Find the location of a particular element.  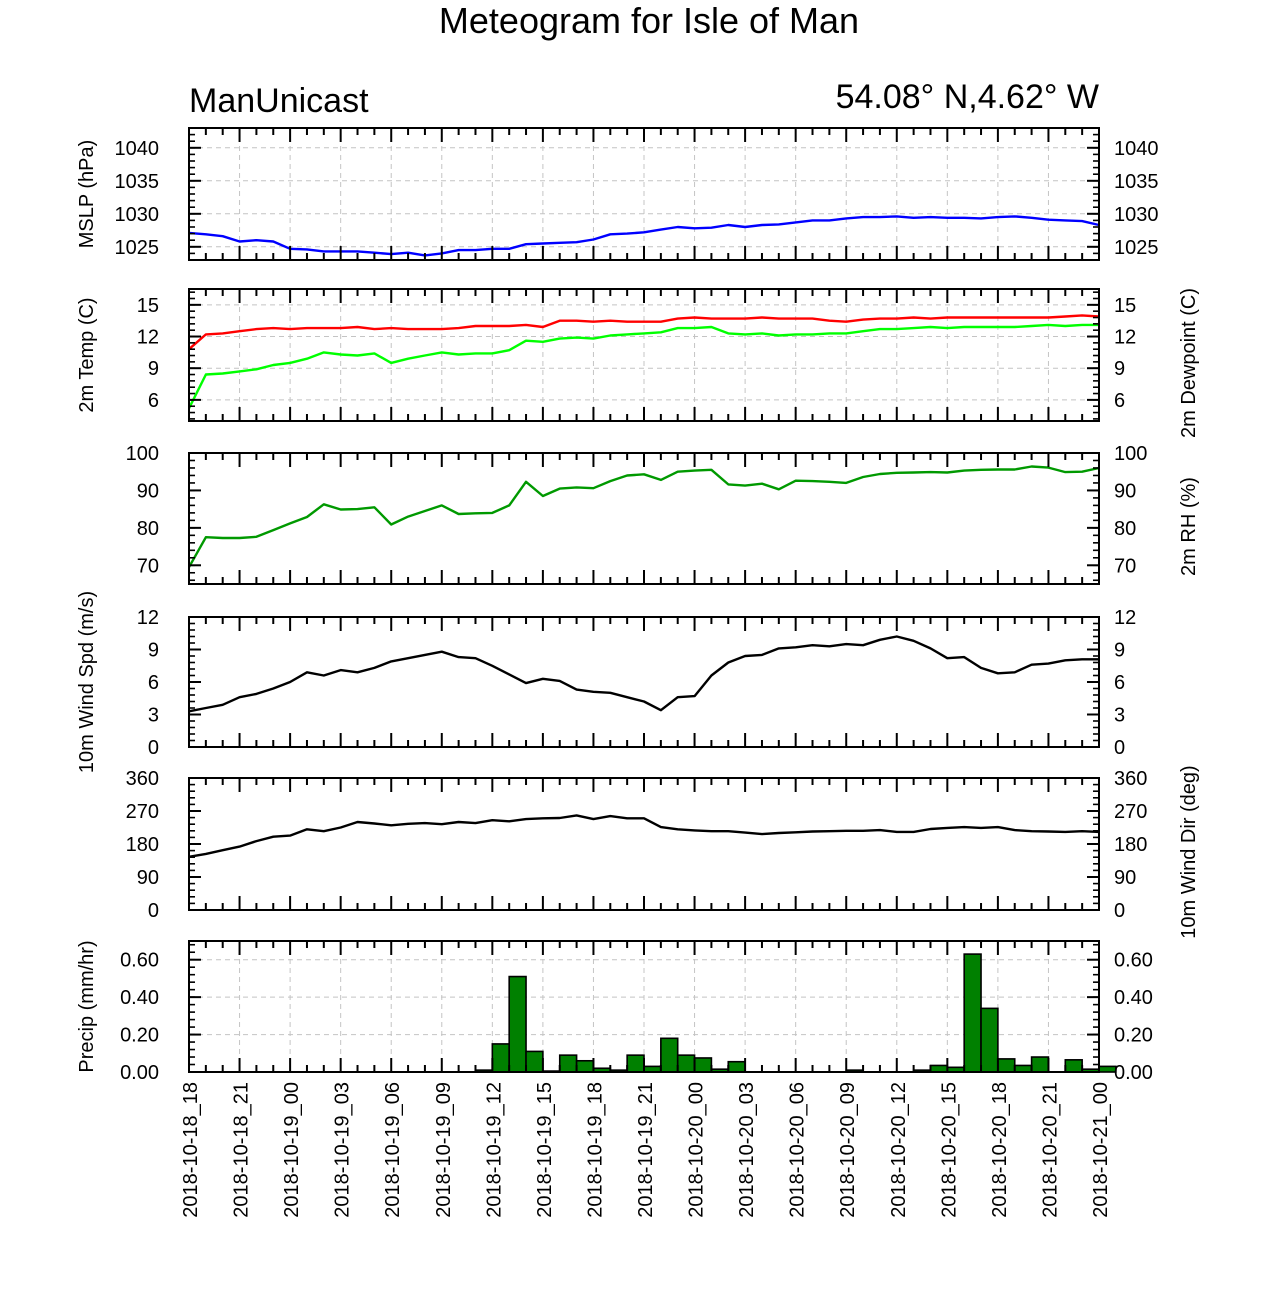

y-tick-label: 0.20 is located at coordinates (139, 1036).